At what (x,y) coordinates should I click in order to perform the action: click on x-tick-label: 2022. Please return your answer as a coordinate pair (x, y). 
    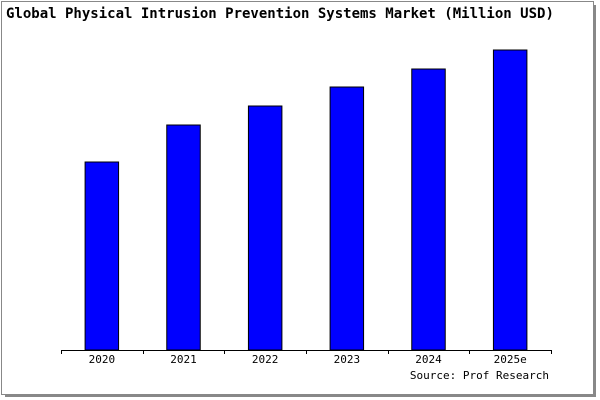
    Looking at the image, I should click on (265, 359).